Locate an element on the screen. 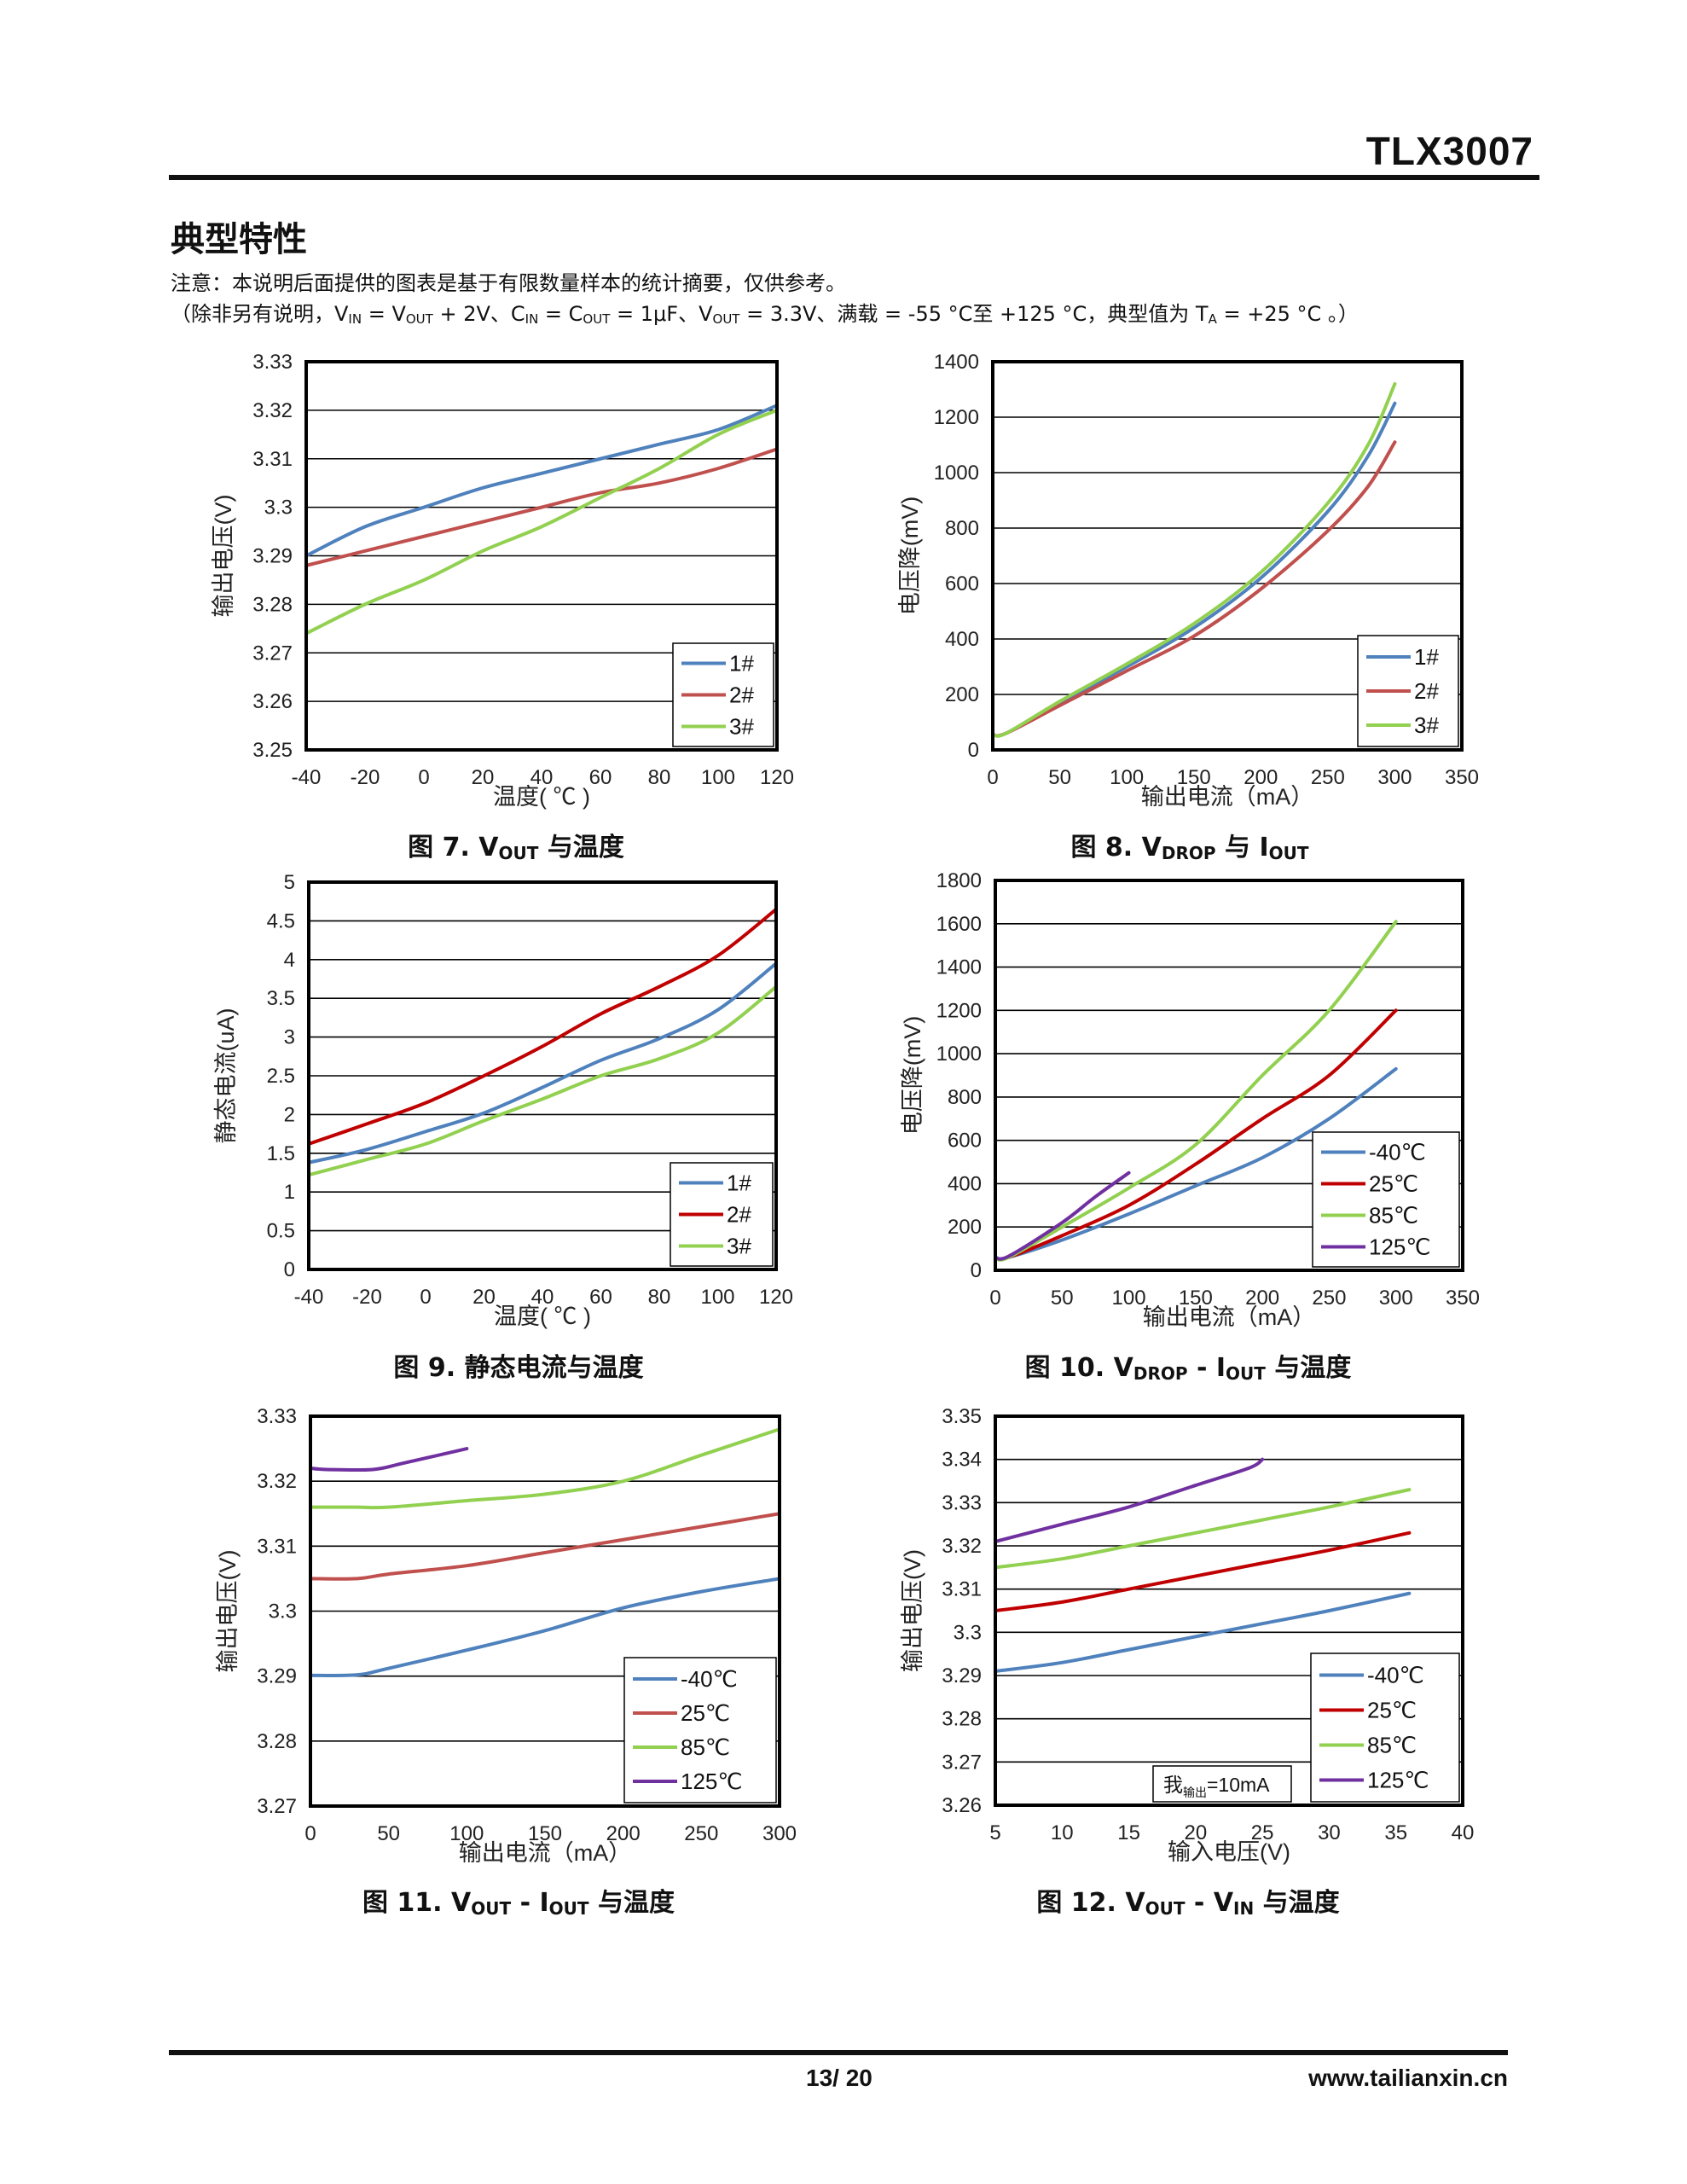  x-tick-label: 5 is located at coordinates (995, 1833).